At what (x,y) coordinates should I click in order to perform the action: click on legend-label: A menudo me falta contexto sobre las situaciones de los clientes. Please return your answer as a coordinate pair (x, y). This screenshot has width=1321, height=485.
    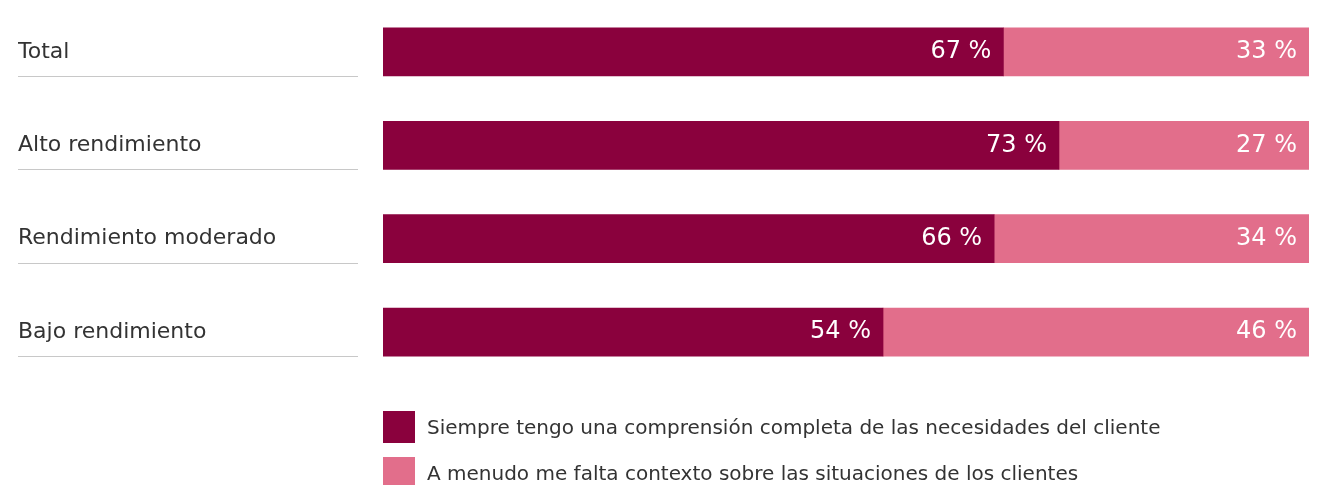
    Looking at the image, I should click on (753, 473).